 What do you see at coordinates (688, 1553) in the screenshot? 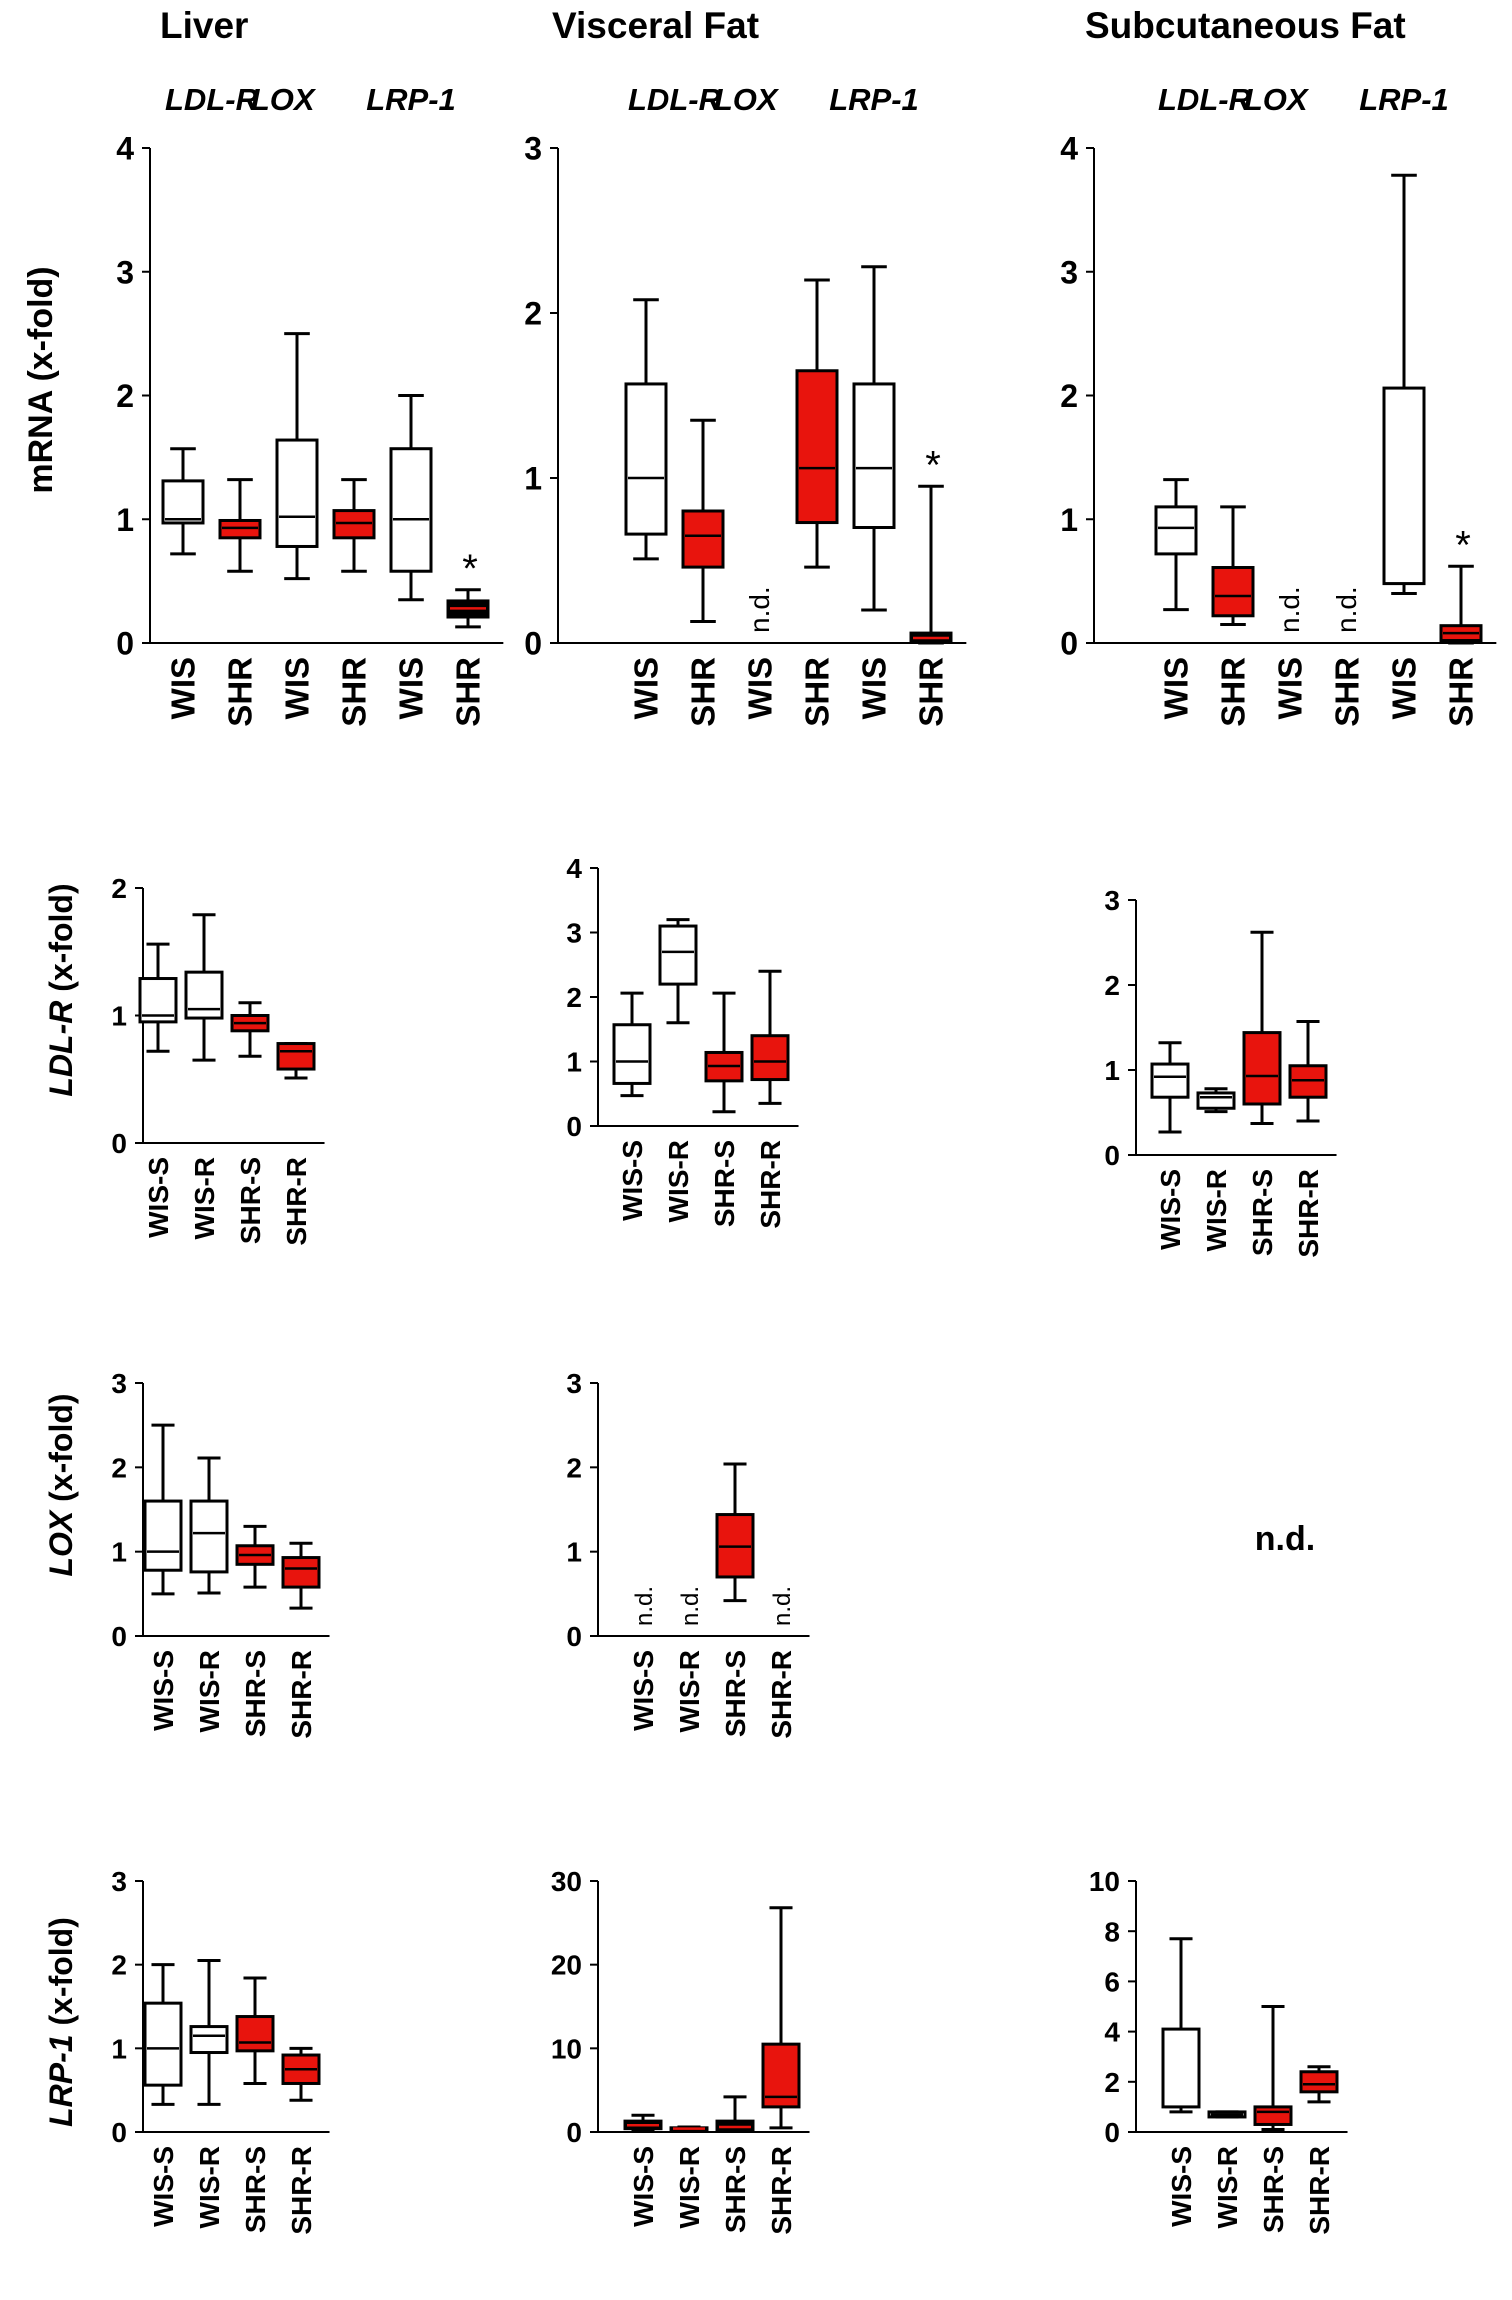
I see `panel-visceral-lox: 0 1 2 3 WIS-S WIS-R SHR-S SHR-R n.d. n.d. n.d.` at bounding box center [688, 1553].